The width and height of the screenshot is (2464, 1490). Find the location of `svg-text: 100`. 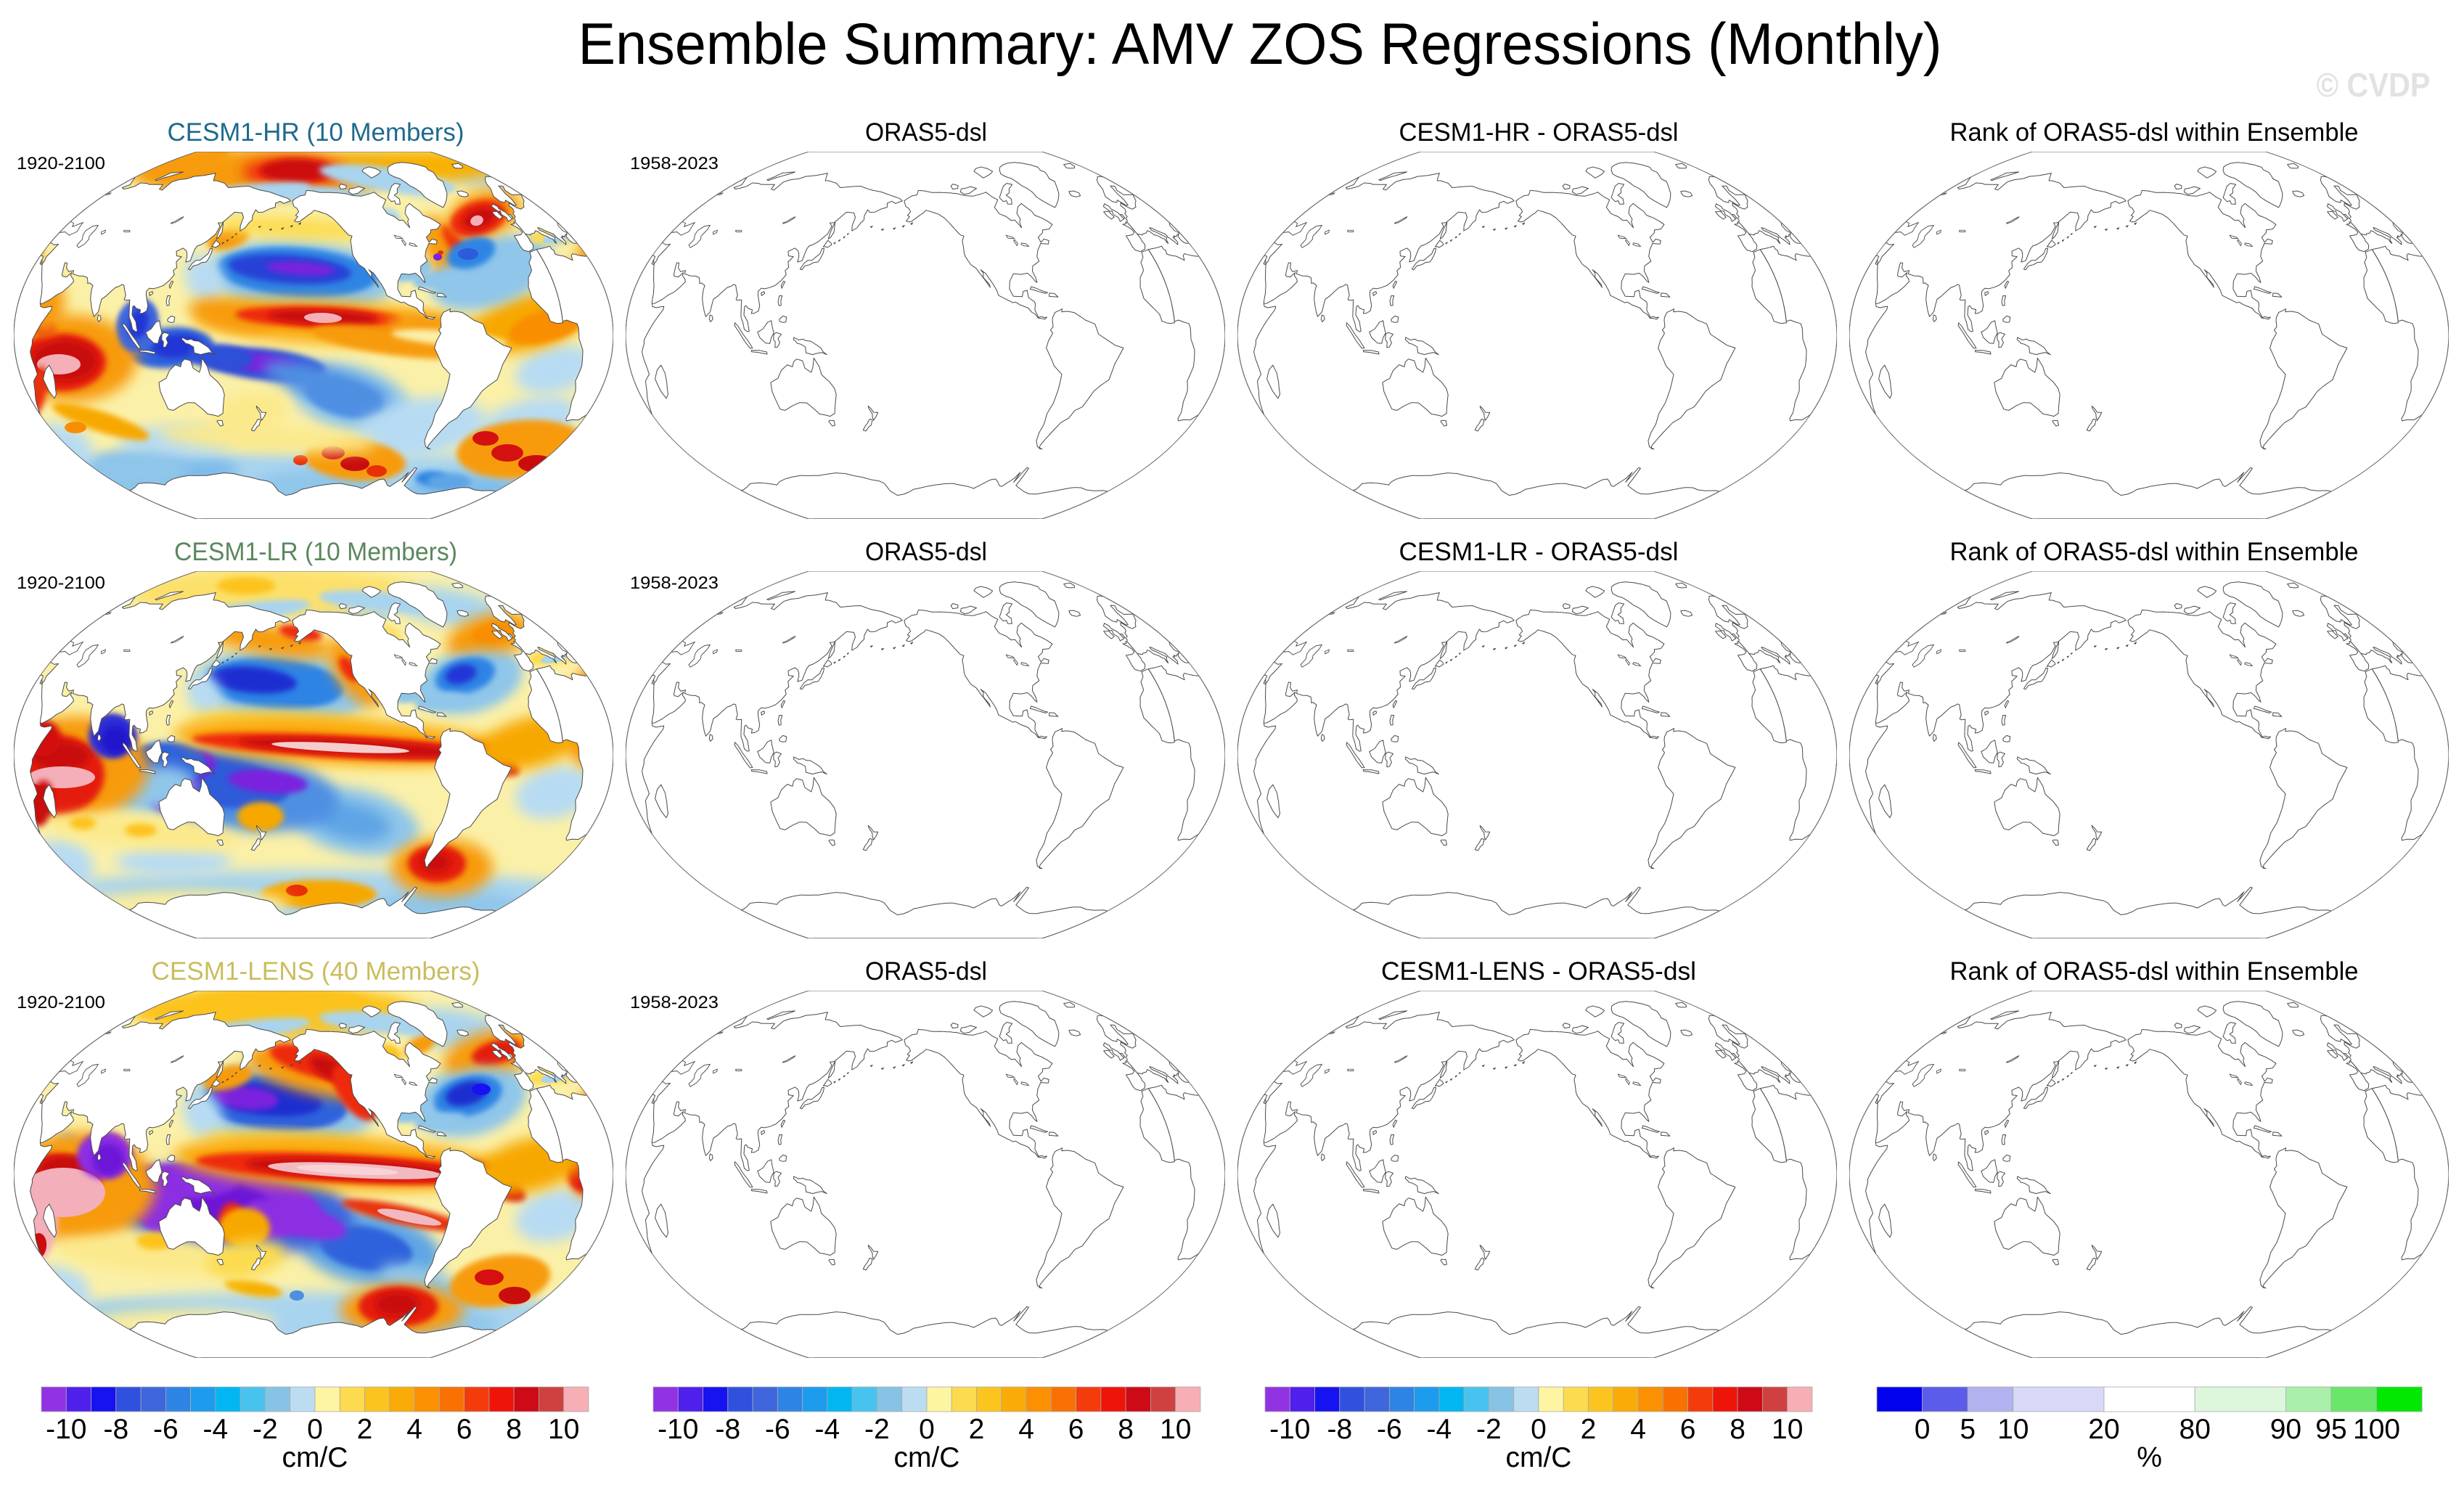

svg-text: 100 is located at coordinates (2376, 1429).